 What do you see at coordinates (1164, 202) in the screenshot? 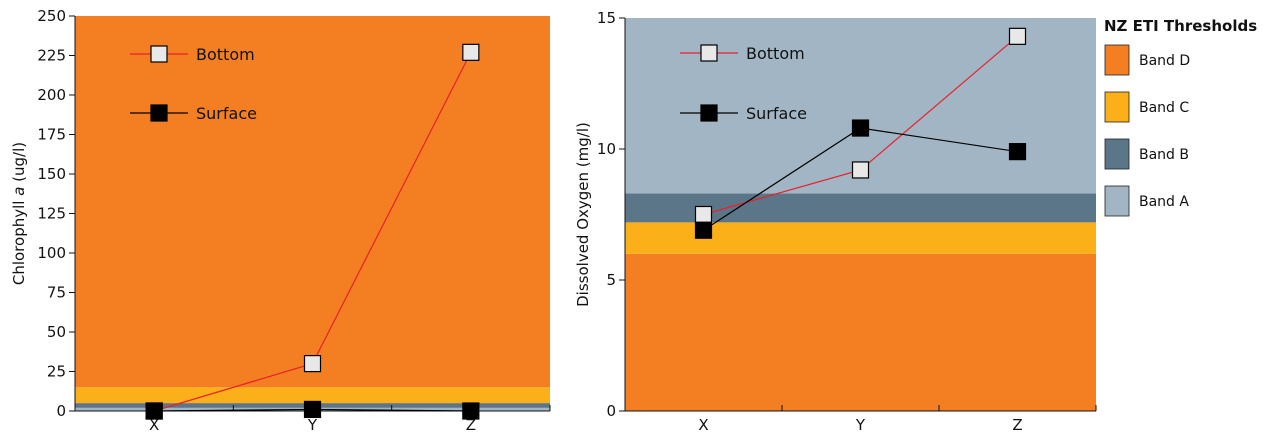
I see `legend-band-label: Band A` at bounding box center [1164, 202].